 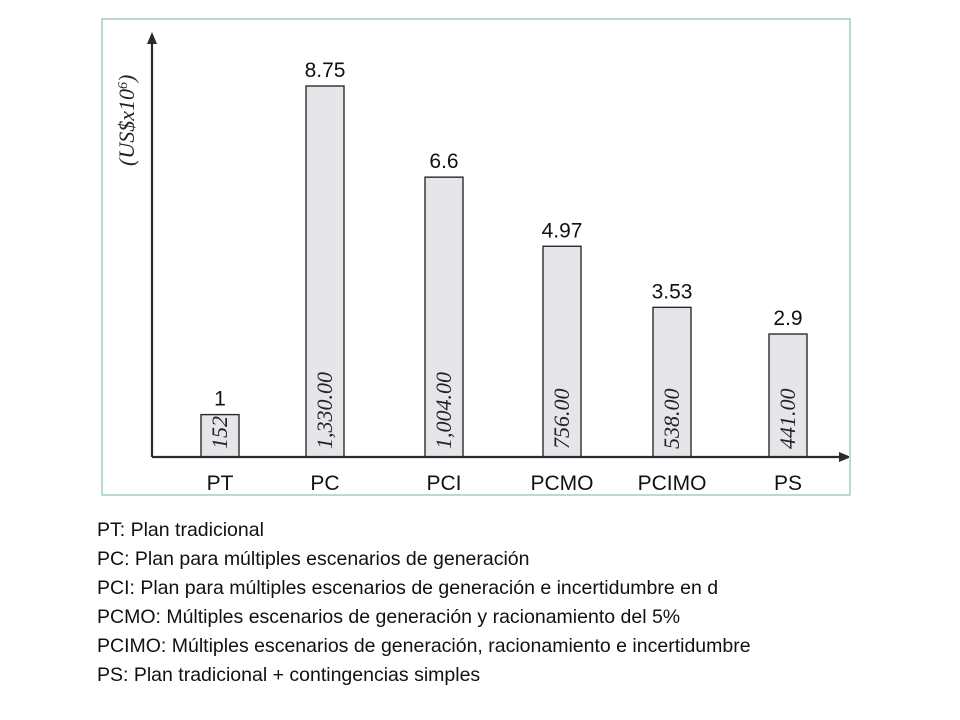 What do you see at coordinates (787, 419) in the screenshot?
I see `bar-inner-label: 441.00` at bounding box center [787, 419].